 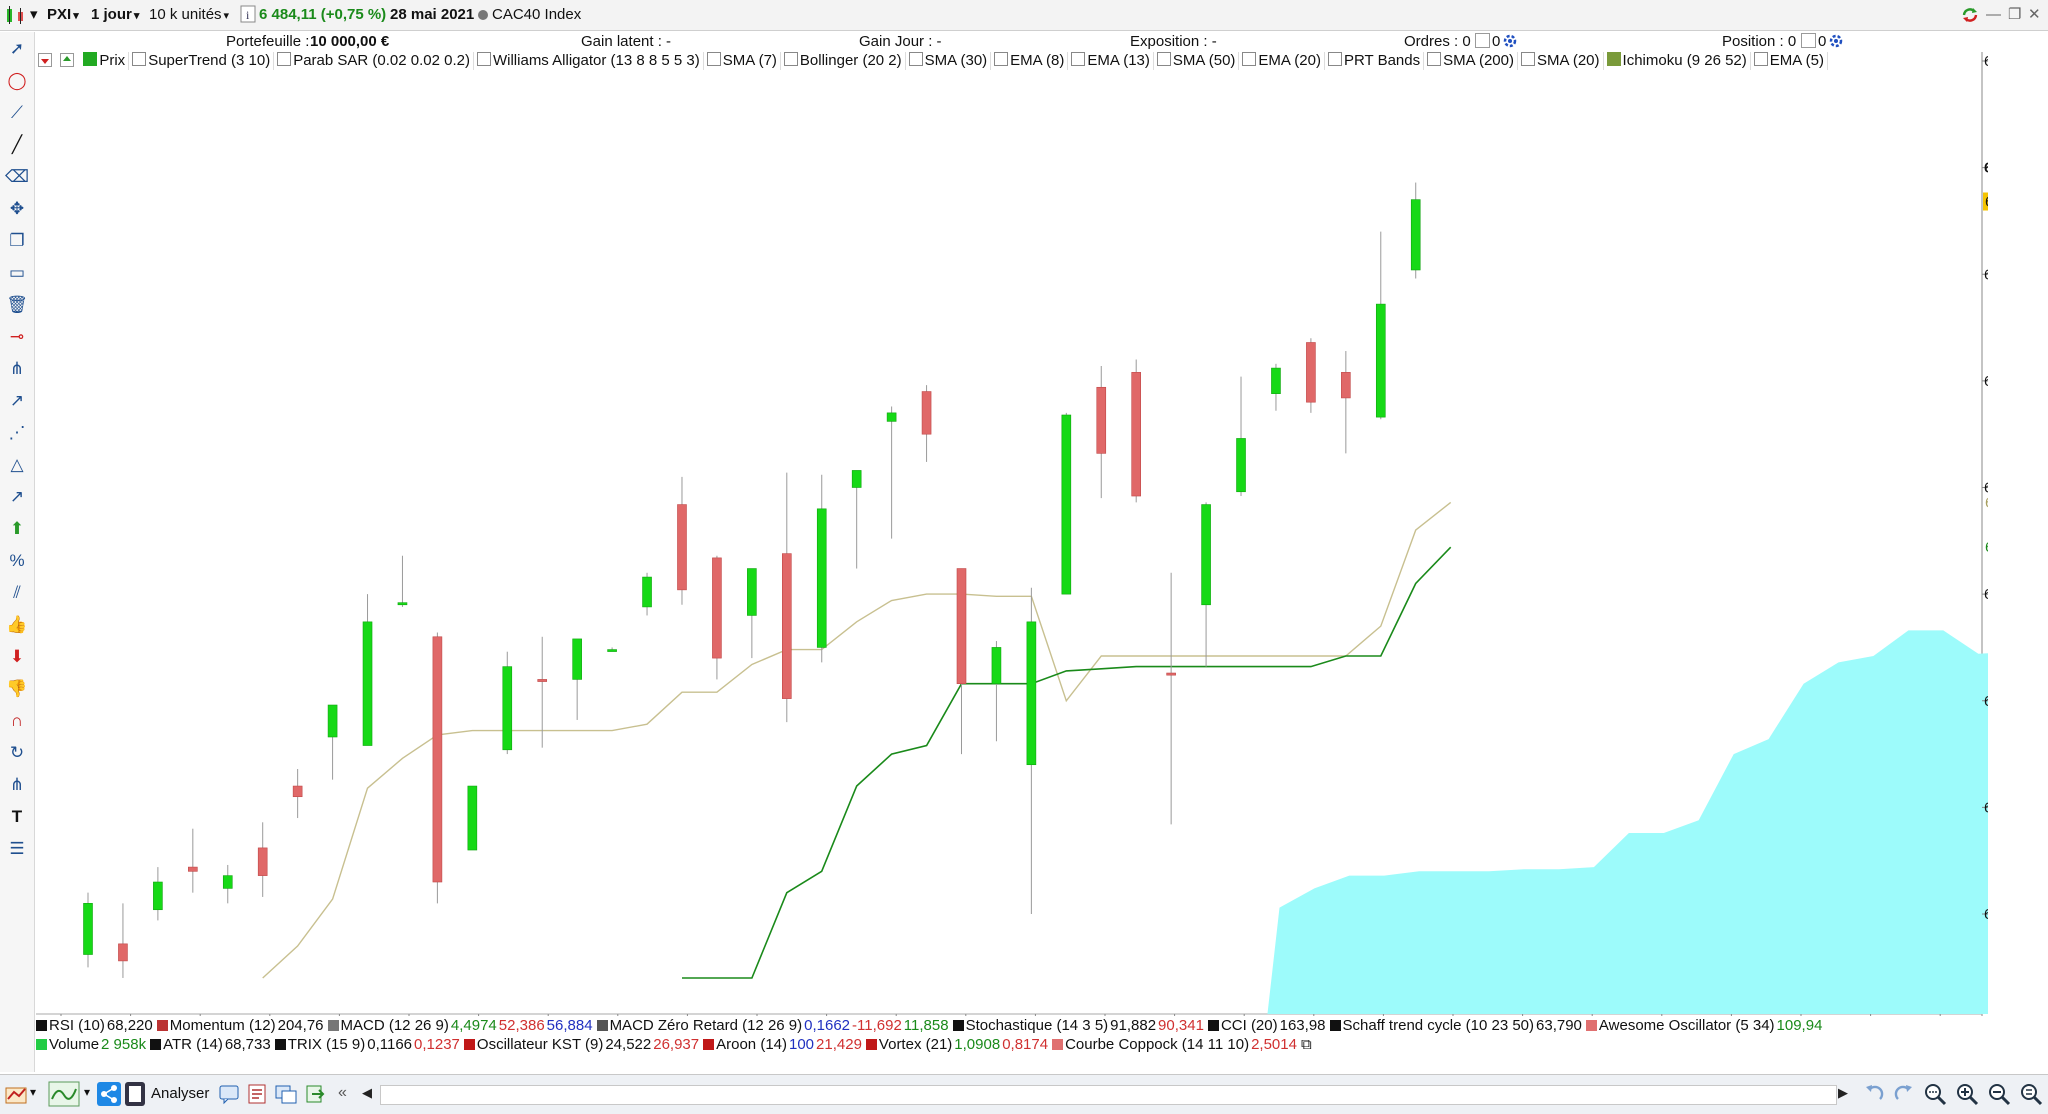 I want to click on indicator-toggle: SMA (30), so click(x=949, y=61).